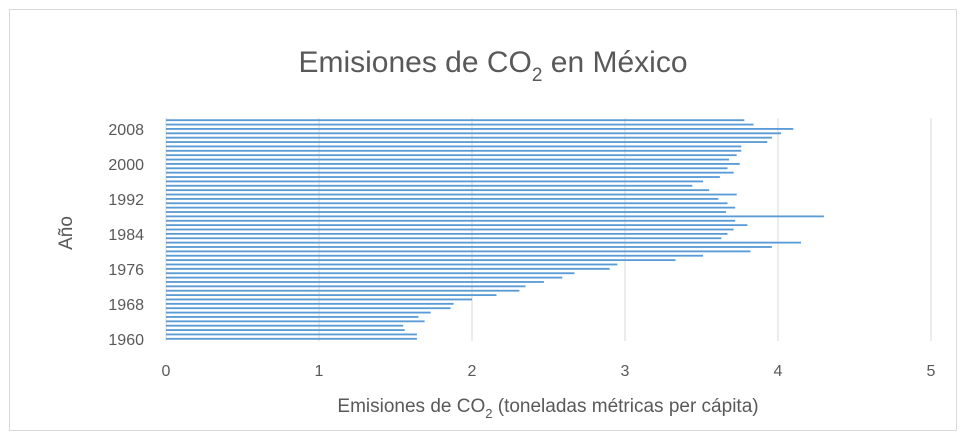  What do you see at coordinates (467, 142) in the screenshot?
I see `bar-2005` at bounding box center [467, 142].